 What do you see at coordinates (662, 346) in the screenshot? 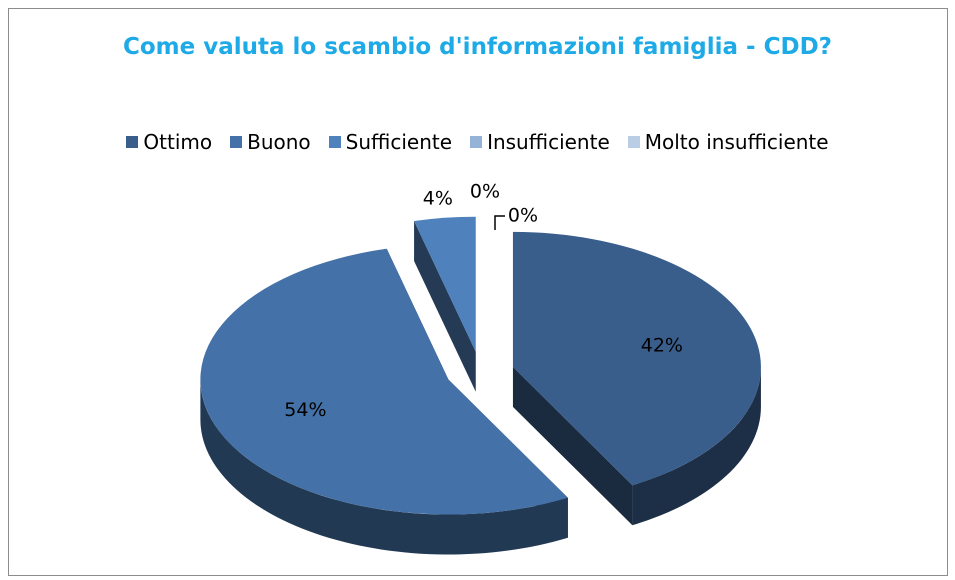
I see `data-label: 42%` at bounding box center [662, 346].